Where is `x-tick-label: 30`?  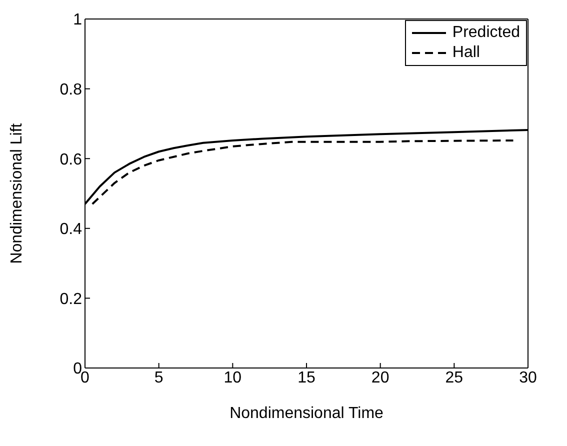
x-tick-label: 30 is located at coordinates (528, 377).